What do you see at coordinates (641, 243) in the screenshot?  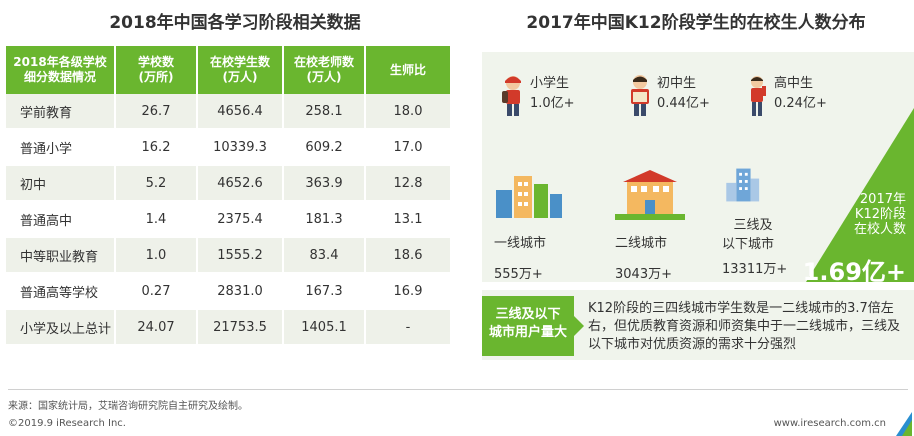 I see `city-label: 二线城市` at bounding box center [641, 243].